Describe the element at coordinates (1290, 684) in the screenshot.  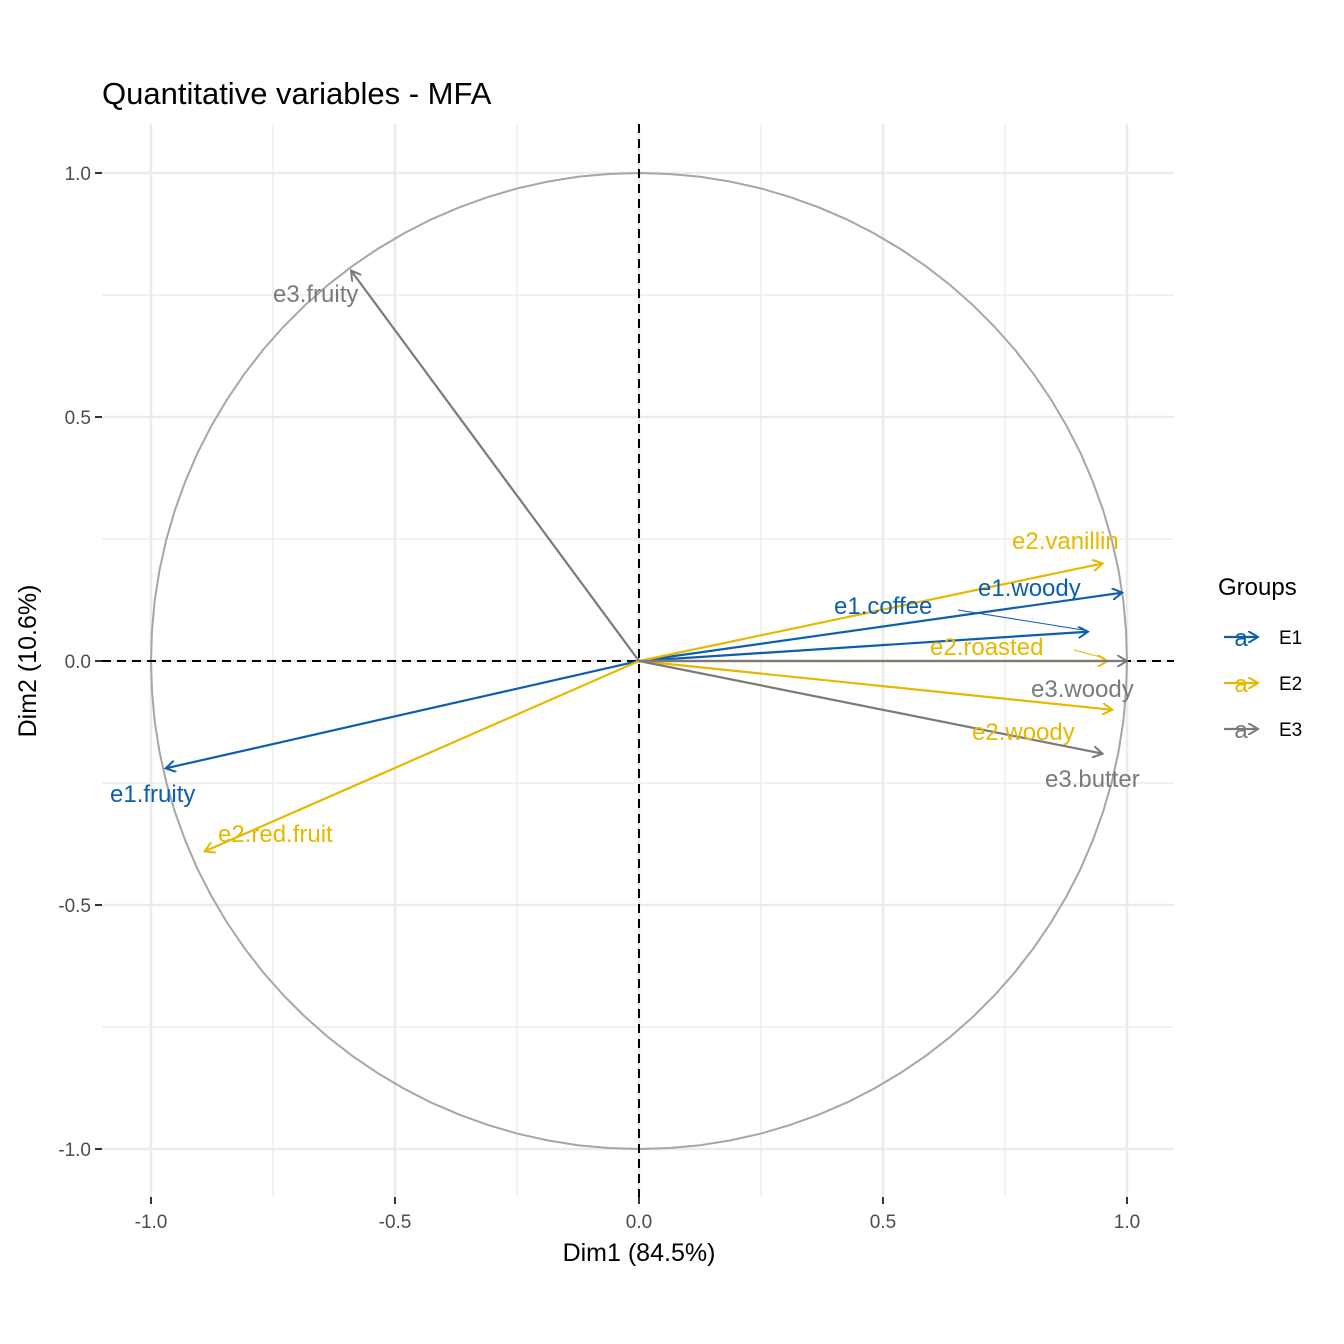
I see `legend-label-E2: E2` at that location.